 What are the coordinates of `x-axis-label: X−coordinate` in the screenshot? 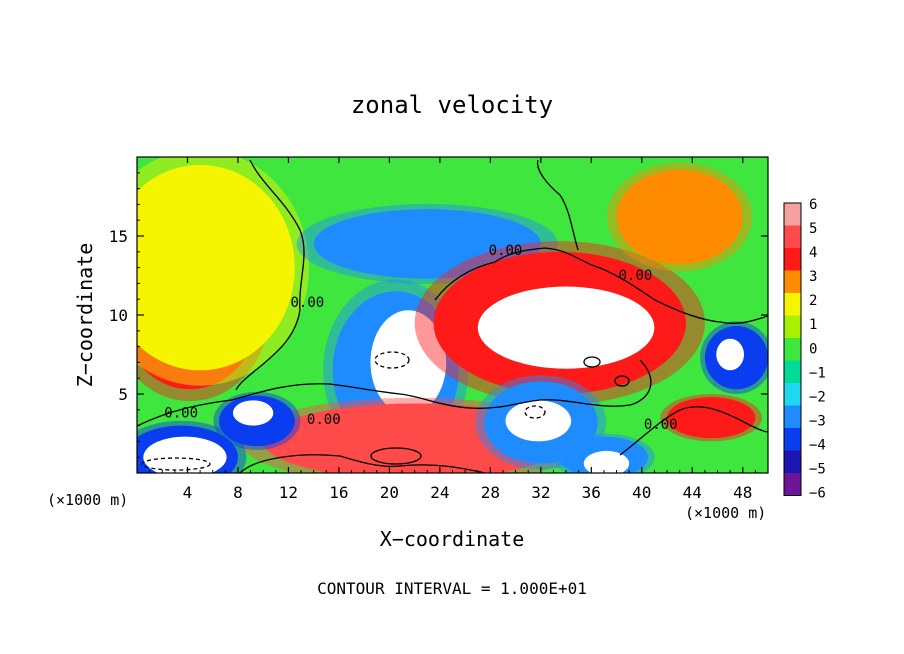 It's located at (452, 539).